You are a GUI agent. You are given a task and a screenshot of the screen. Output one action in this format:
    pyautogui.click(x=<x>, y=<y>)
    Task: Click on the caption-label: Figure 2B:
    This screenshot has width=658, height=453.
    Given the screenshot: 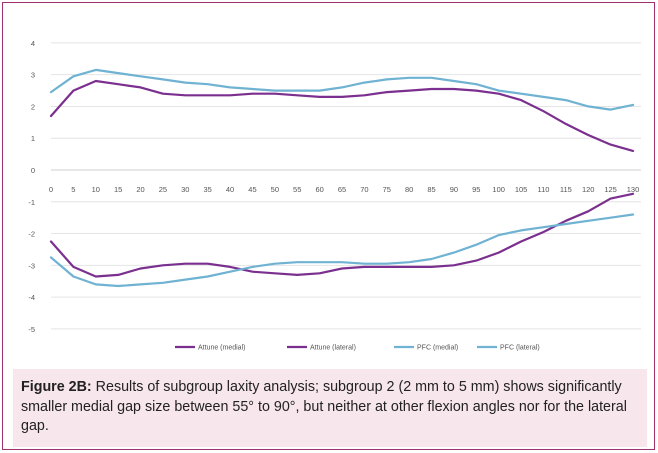 What is the action you would take?
    pyautogui.click(x=56, y=387)
    